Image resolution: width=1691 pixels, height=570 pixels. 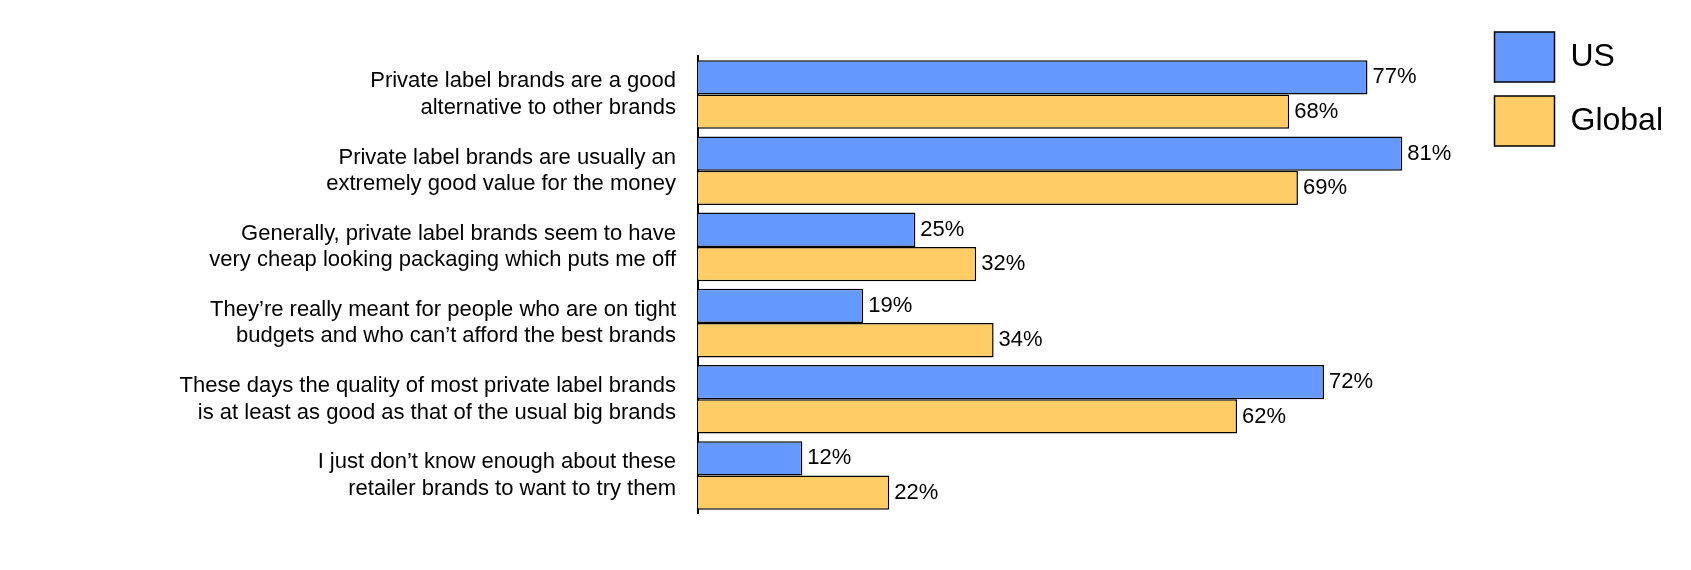 I want to click on y-tick-label: They’re really meant for people who are on tight budgets and who can’t afford the best brands, so click(x=443, y=321).